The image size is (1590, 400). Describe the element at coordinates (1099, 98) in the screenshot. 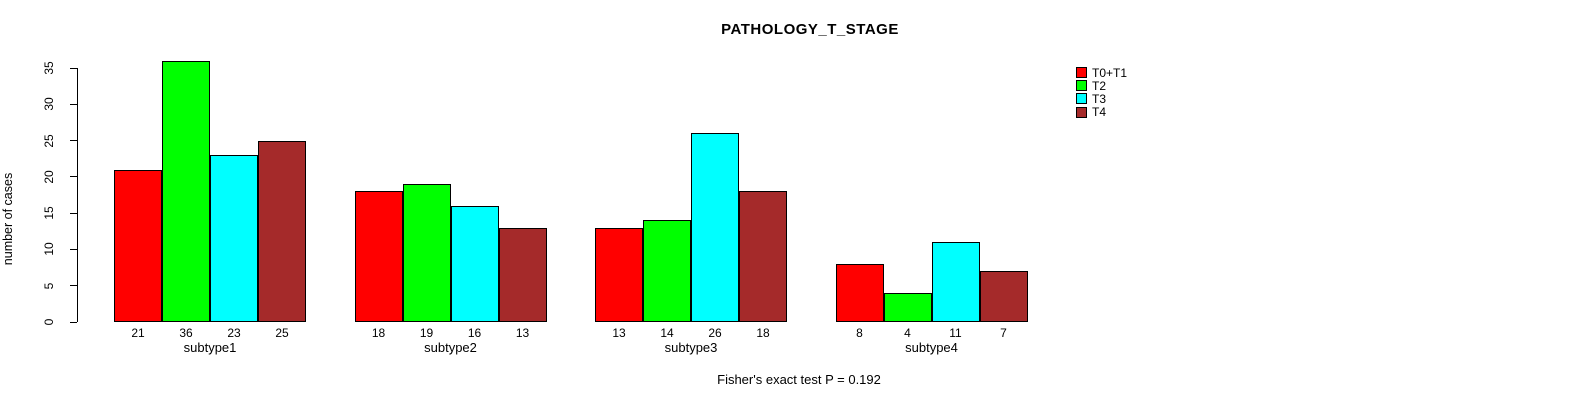

I see `legend-label-t3: T3` at that location.